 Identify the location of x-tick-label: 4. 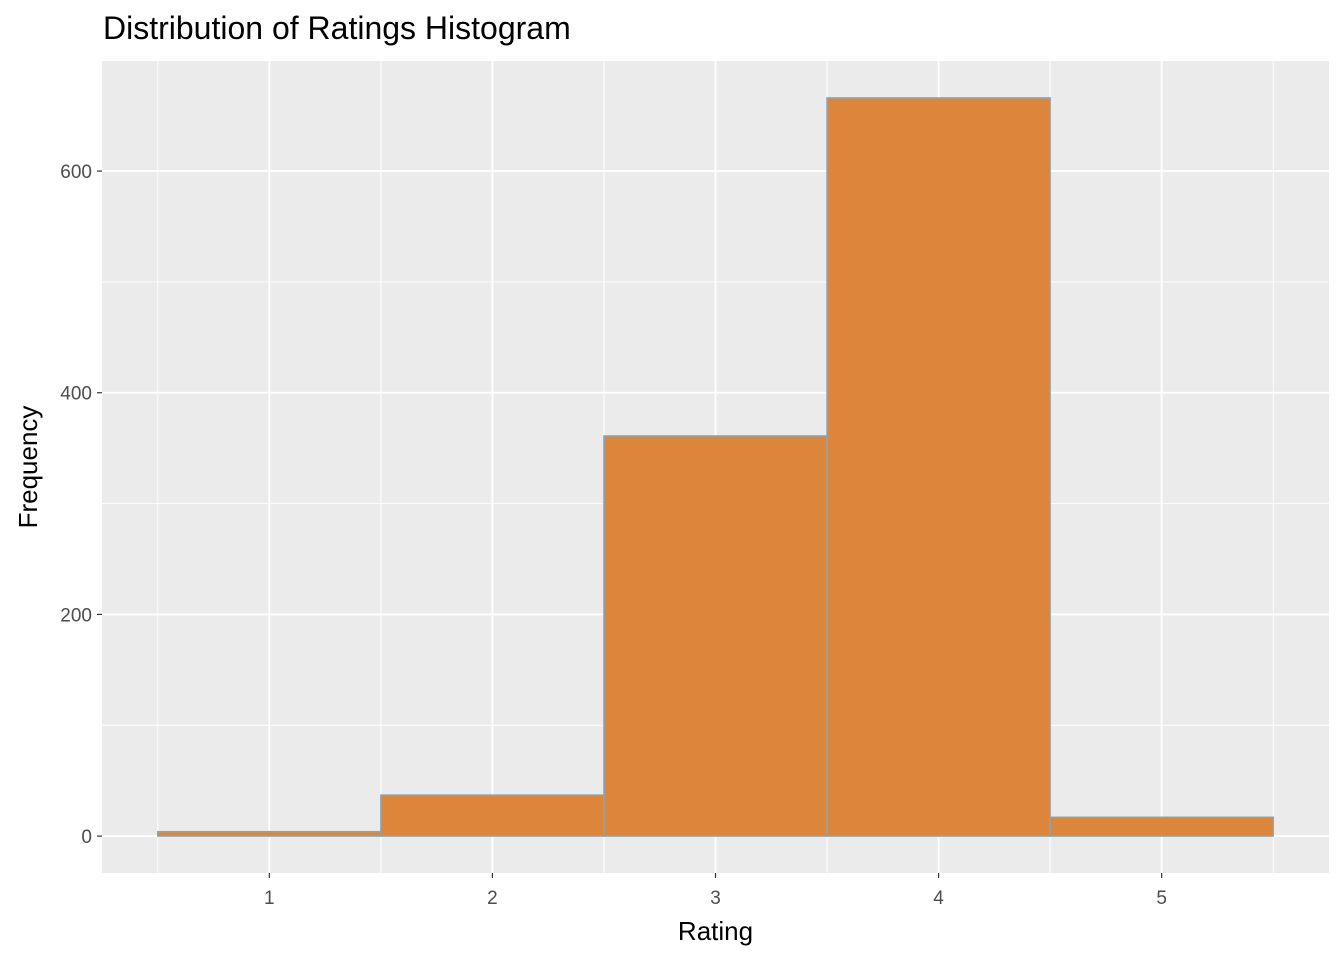
(938, 898).